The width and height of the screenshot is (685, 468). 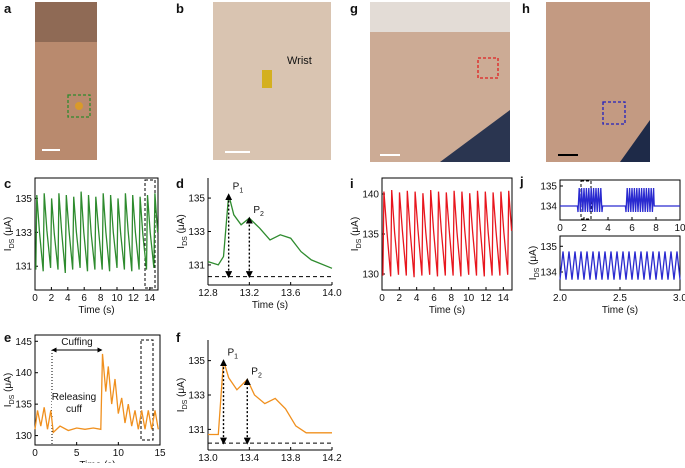 I want to click on subscript: 2, so click(x=262, y=214).